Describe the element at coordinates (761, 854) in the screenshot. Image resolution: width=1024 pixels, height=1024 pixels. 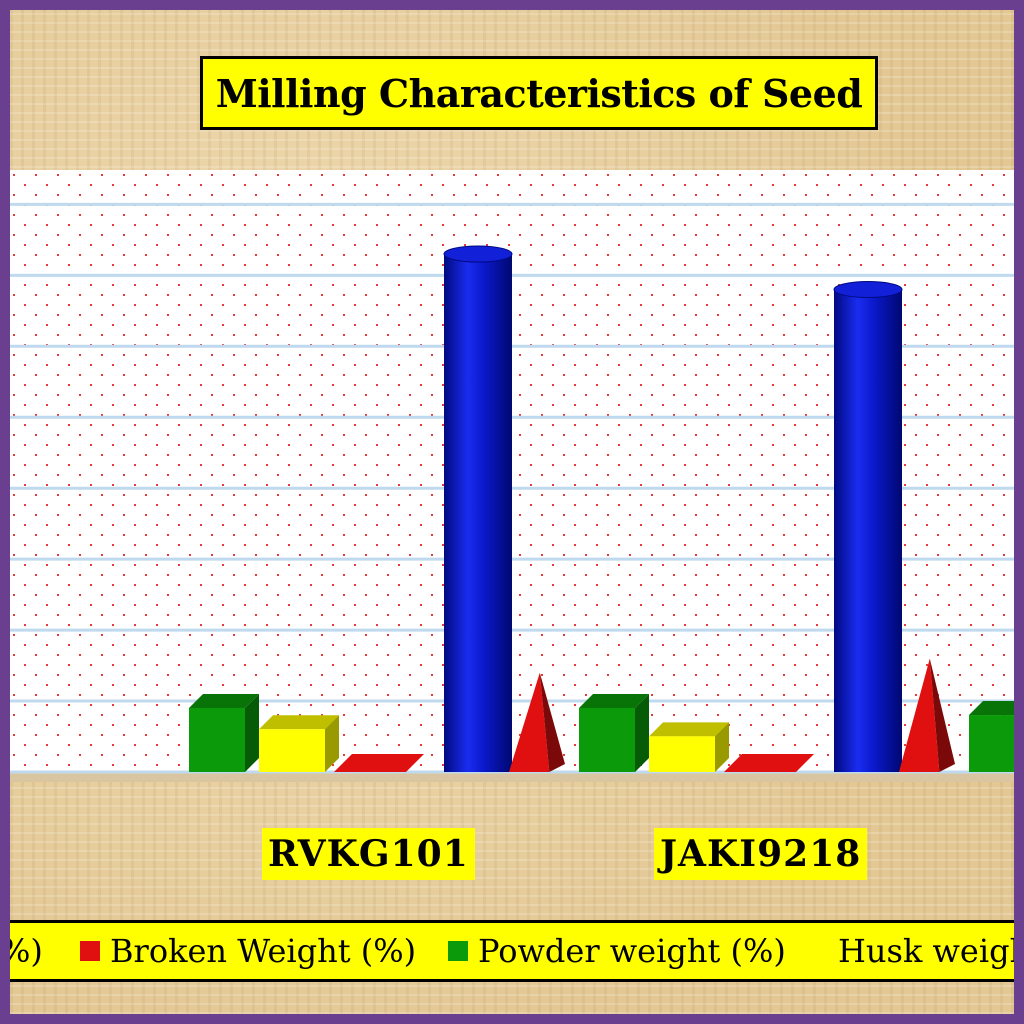
I see `category-label: JAKI9218` at that location.